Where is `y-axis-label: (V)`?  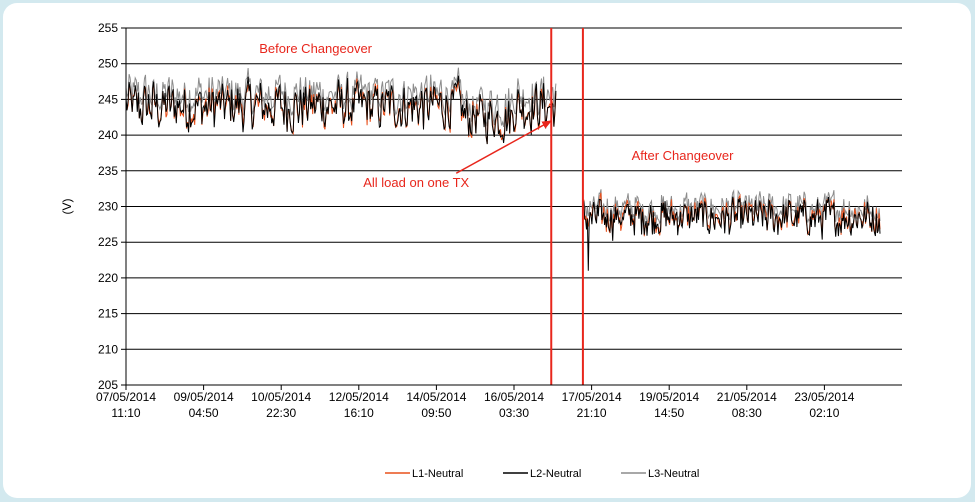 y-axis-label: (V) is located at coordinates (67, 207).